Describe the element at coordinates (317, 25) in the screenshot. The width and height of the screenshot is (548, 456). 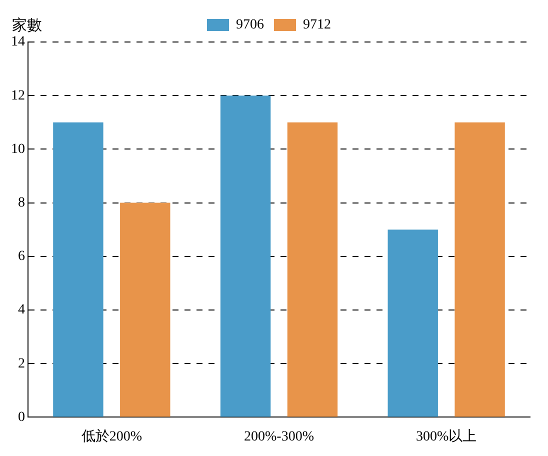
I see `legend-label: 9712` at that location.